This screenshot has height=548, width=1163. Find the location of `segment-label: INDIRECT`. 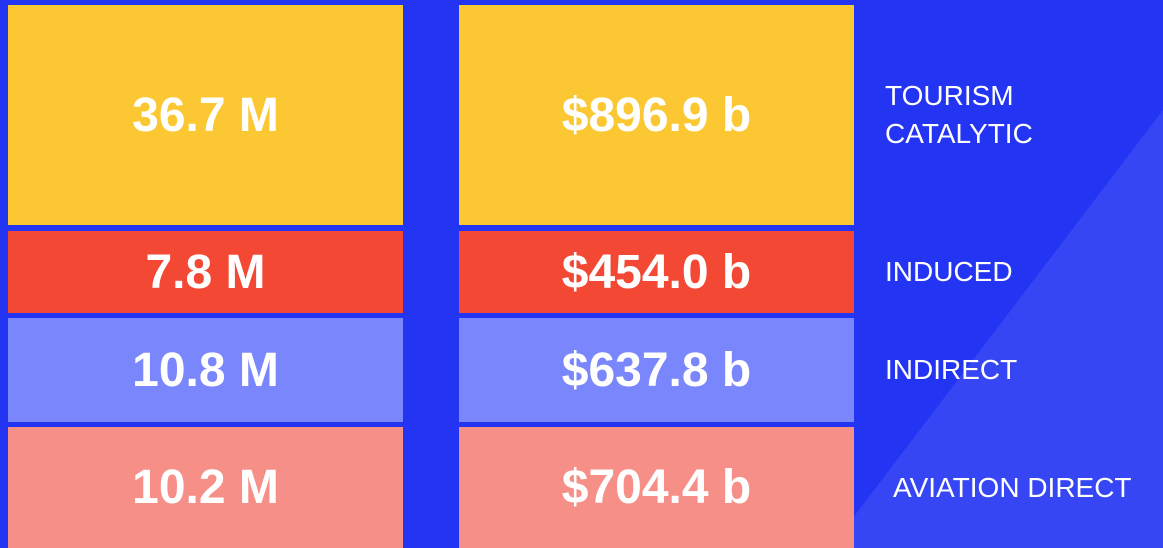

segment-label: INDIRECT is located at coordinates (951, 369).